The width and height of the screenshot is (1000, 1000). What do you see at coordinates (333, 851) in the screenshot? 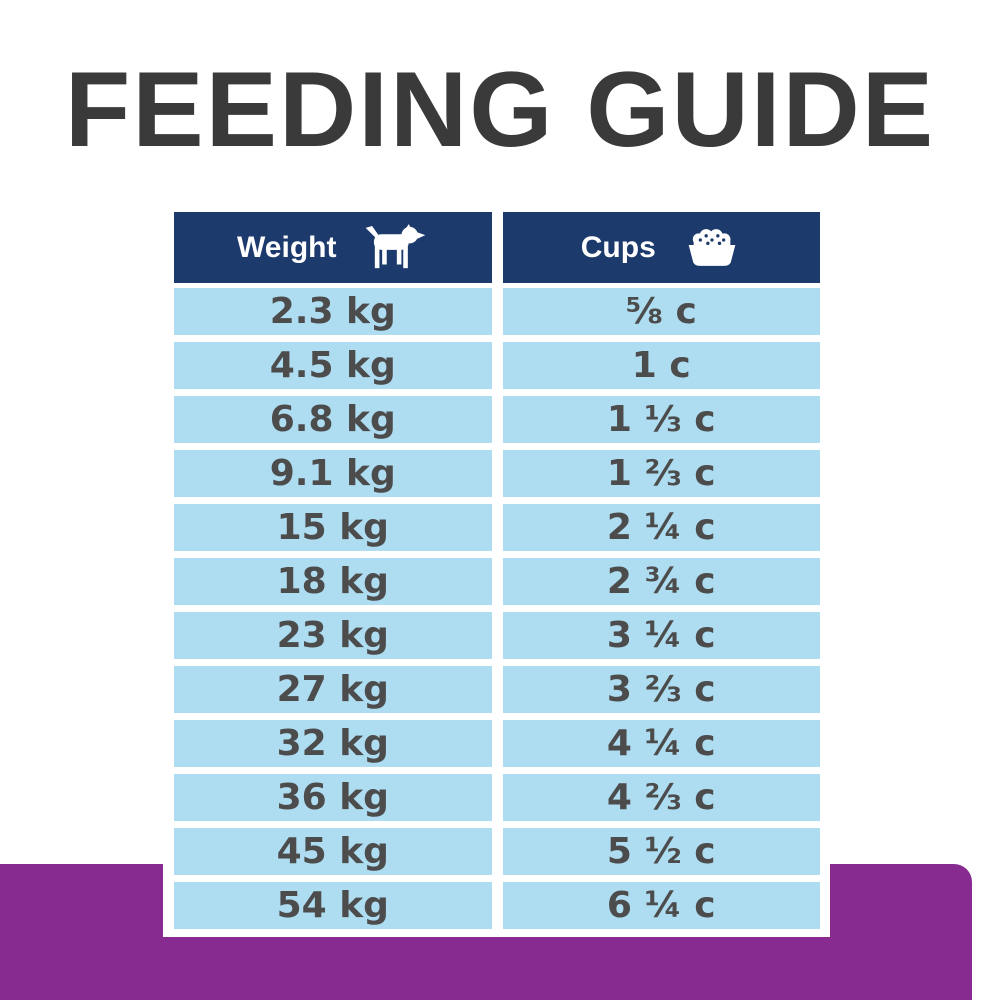
I see `weight-cell: 45 kg` at bounding box center [333, 851].